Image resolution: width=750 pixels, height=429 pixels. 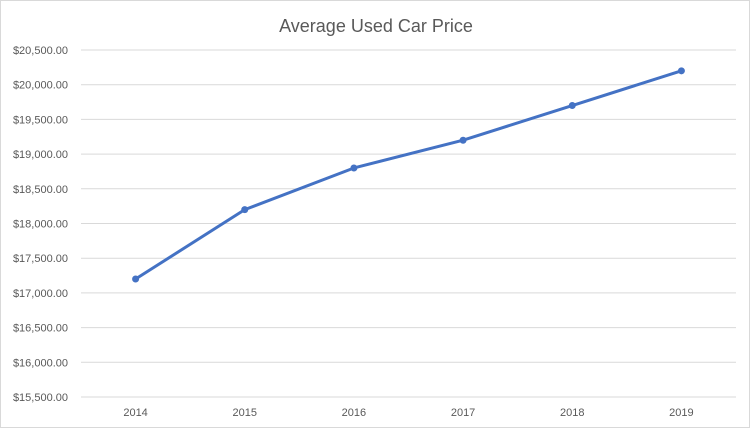 I want to click on y-tick-label: $19,500.00, so click(x=40, y=120).